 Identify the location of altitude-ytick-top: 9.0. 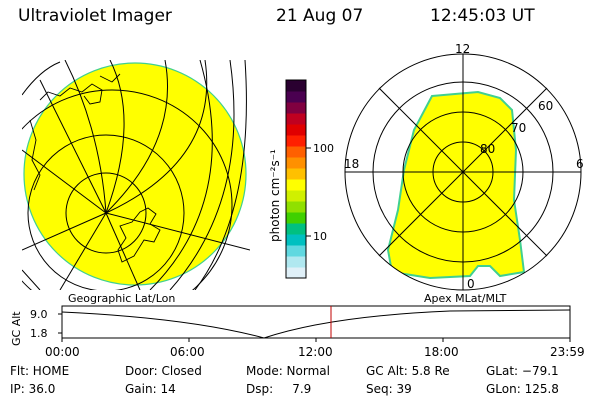
(39, 314).